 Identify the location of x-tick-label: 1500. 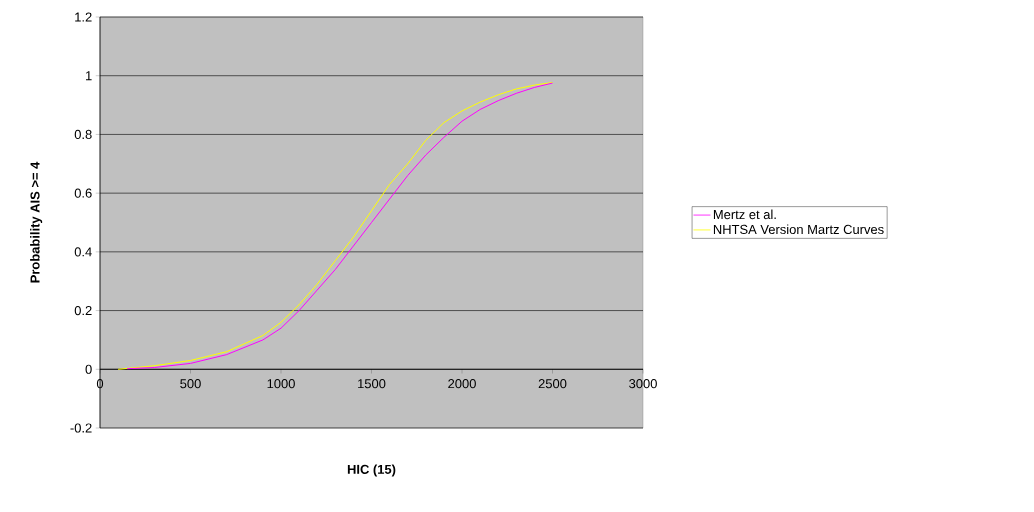
(372, 384).